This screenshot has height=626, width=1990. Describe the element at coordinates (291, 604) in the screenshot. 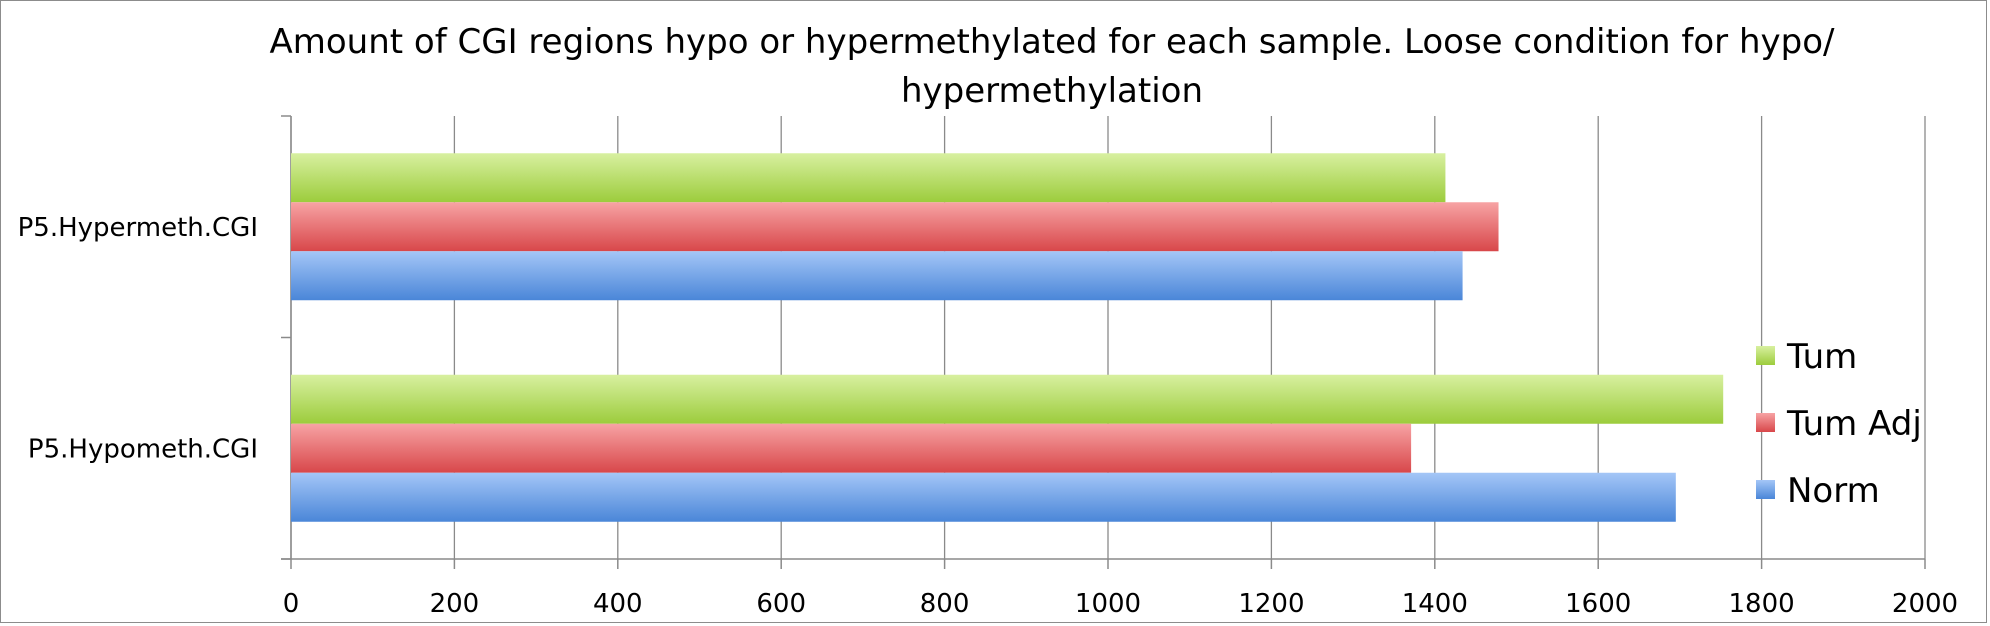

I see `x-tick-label: 0` at that location.